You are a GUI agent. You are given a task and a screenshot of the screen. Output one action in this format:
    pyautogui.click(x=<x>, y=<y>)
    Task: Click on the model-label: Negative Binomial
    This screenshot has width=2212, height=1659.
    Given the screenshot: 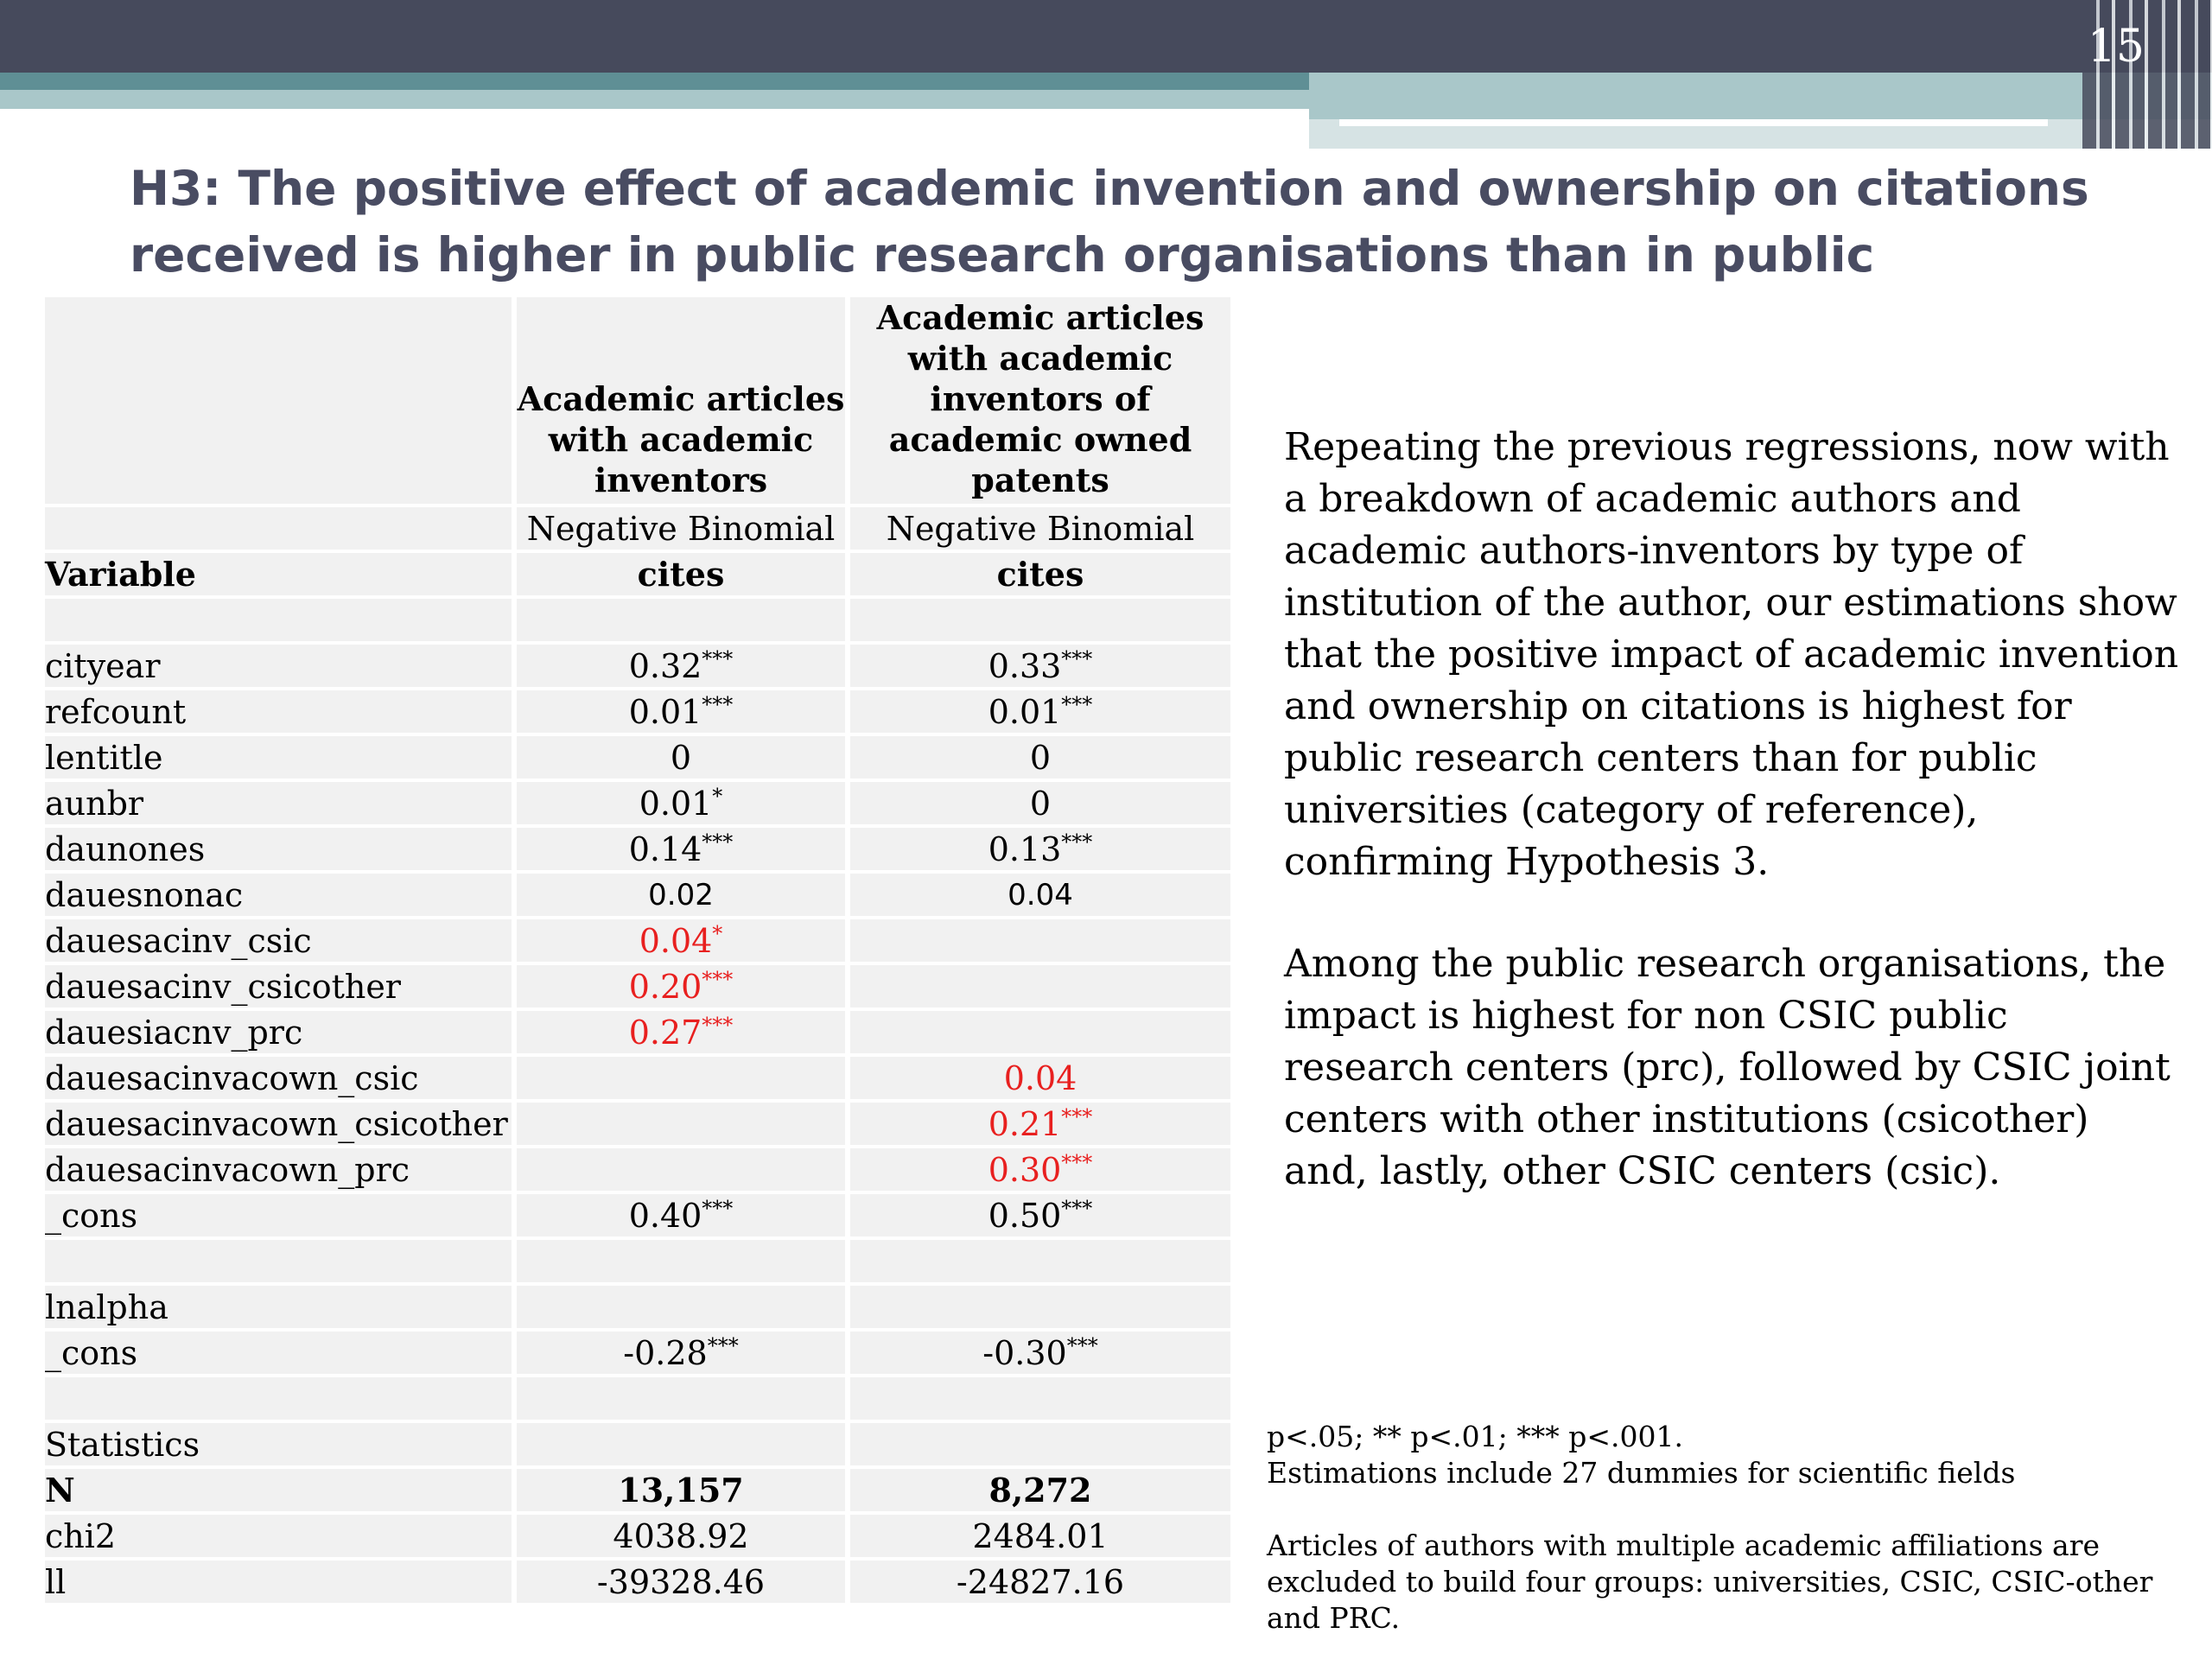 What is the action you would take?
    pyautogui.click(x=1040, y=528)
    